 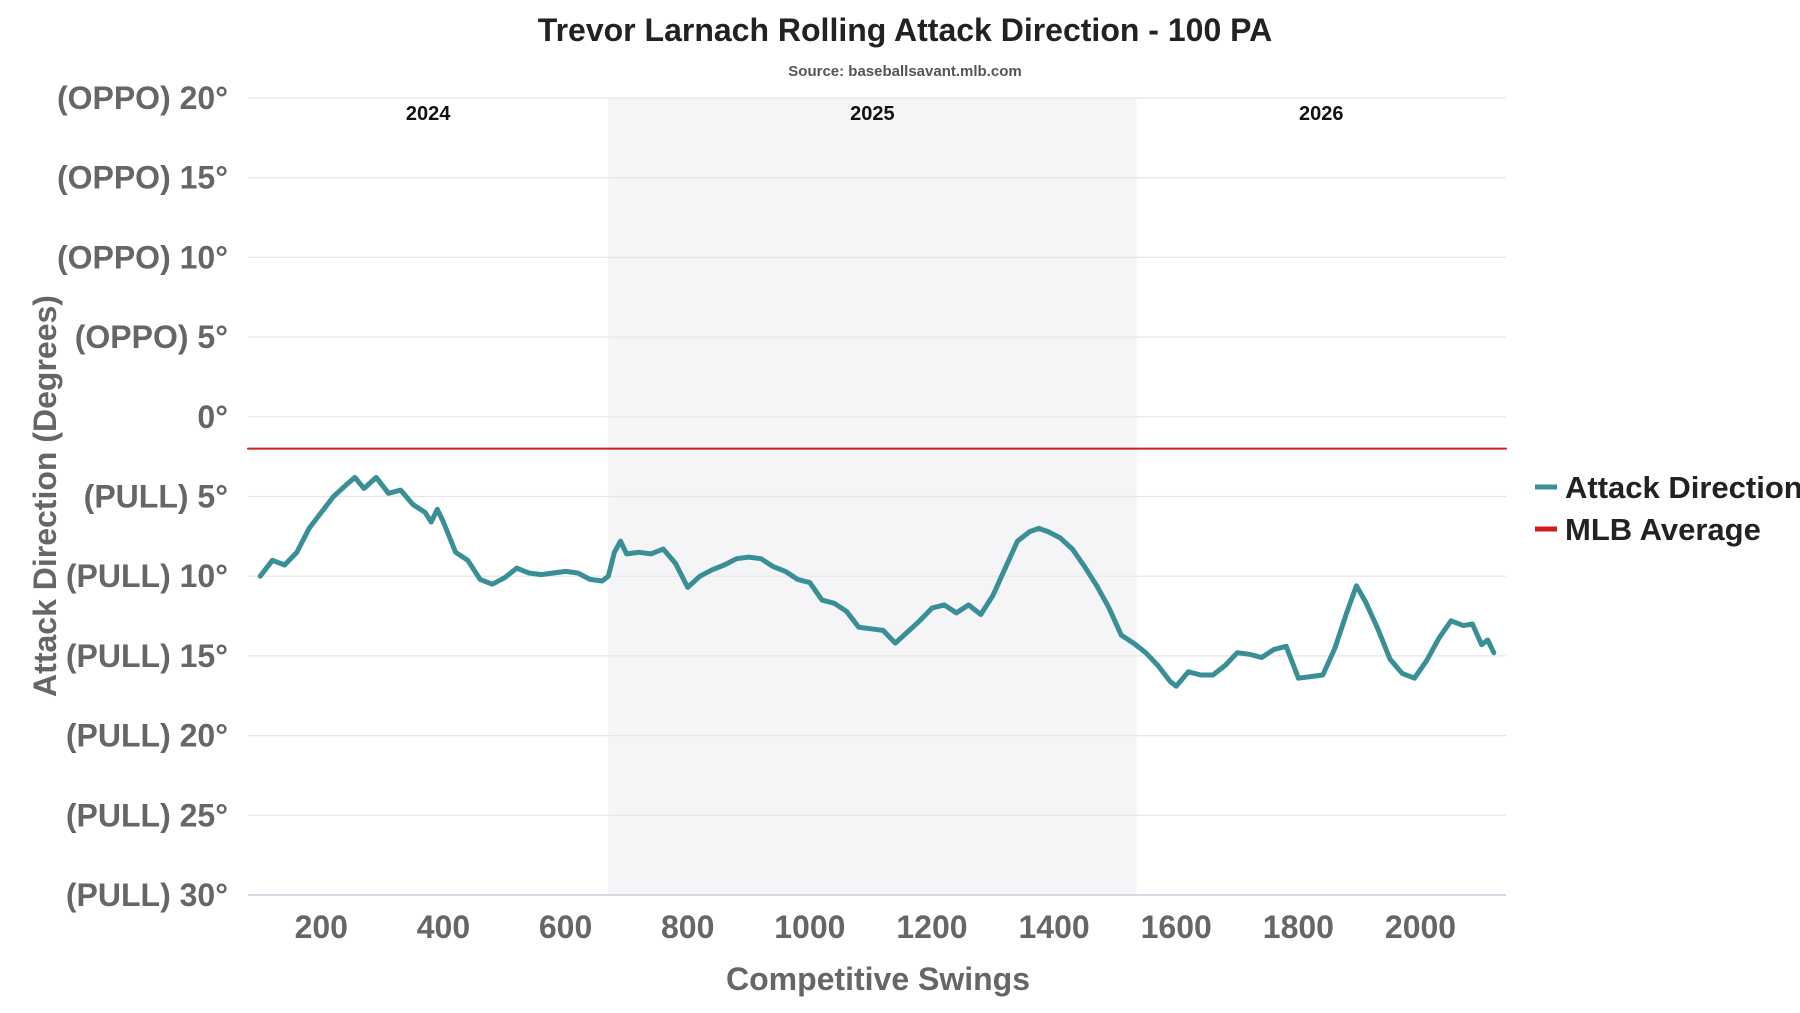 I want to click on x-tick-label: 1000, so click(x=809, y=927).